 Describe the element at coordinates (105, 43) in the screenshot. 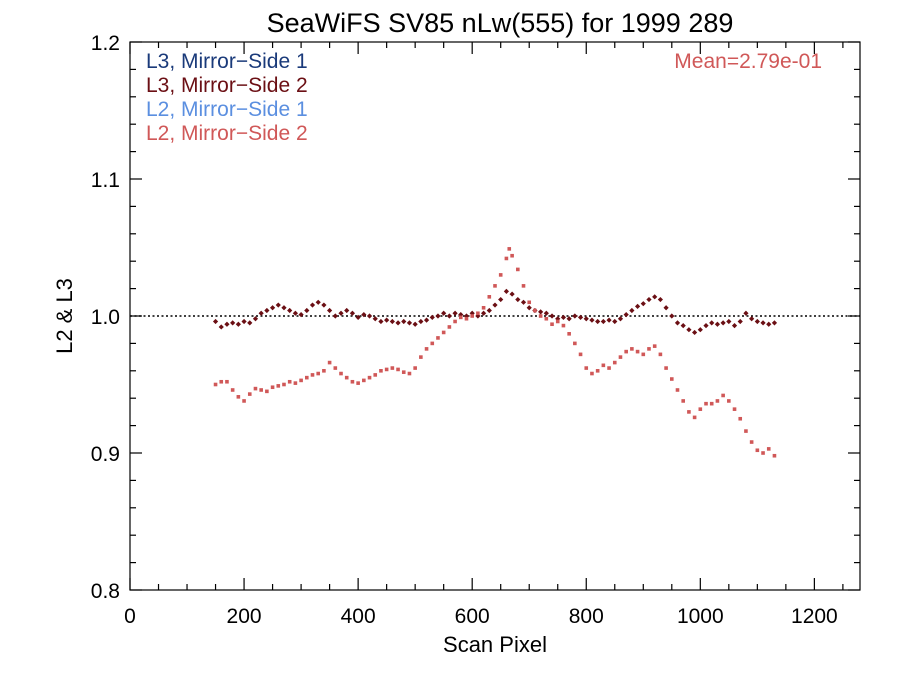

I see `y-tick-label: 1.2` at that location.